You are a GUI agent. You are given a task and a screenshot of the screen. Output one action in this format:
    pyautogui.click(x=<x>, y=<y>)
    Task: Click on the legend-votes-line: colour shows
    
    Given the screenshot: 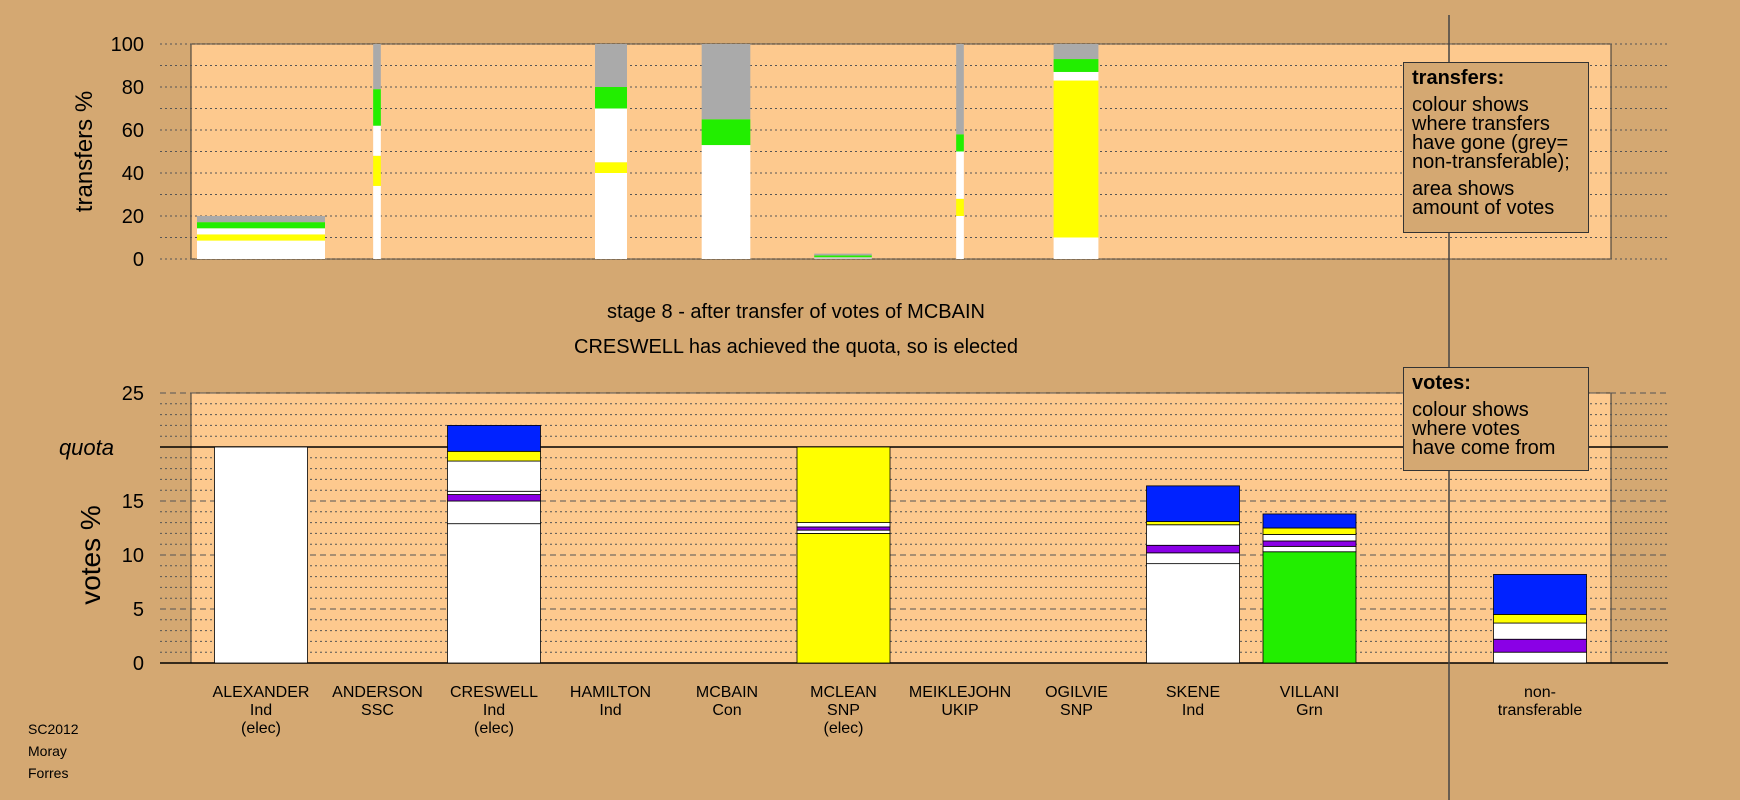 What is the action you would take?
    pyautogui.click(x=1470, y=410)
    